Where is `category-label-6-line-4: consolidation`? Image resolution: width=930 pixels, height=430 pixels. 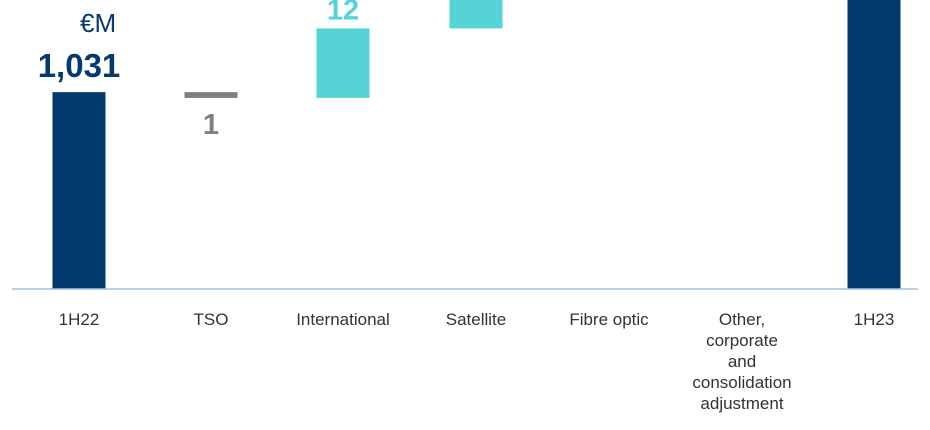
category-label-6-line-4: consolidation is located at coordinates (741, 382).